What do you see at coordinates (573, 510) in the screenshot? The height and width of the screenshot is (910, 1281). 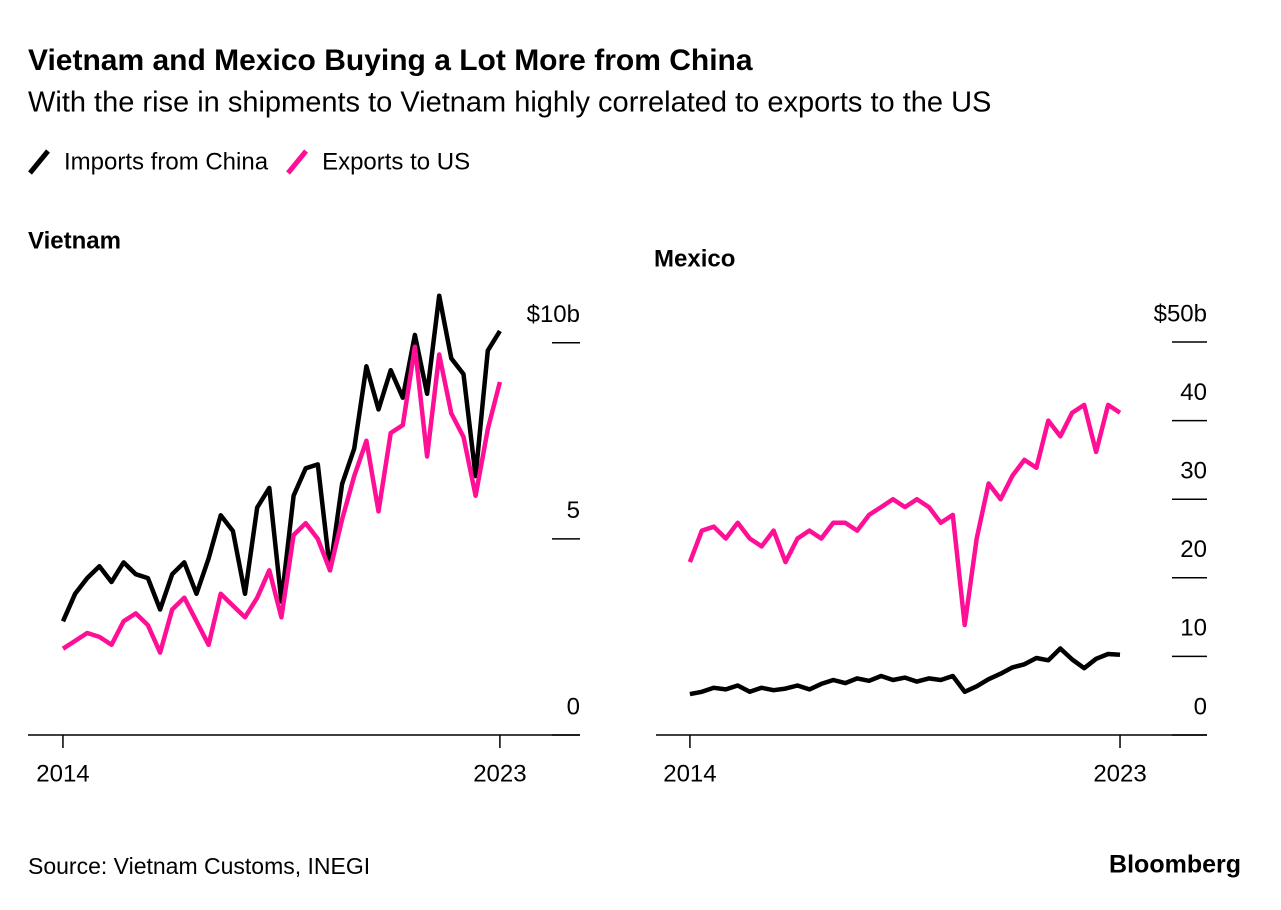 I see `y-tick-label: 5` at bounding box center [573, 510].